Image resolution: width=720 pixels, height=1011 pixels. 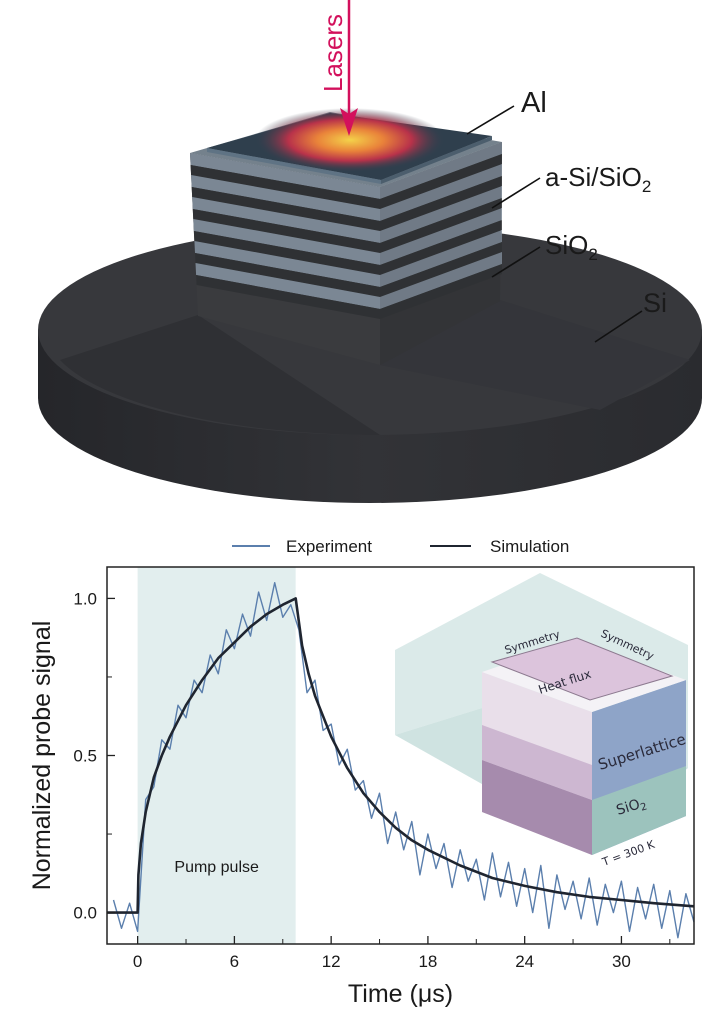 I want to click on x-tick-label: 24, so click(x=524, y=961).